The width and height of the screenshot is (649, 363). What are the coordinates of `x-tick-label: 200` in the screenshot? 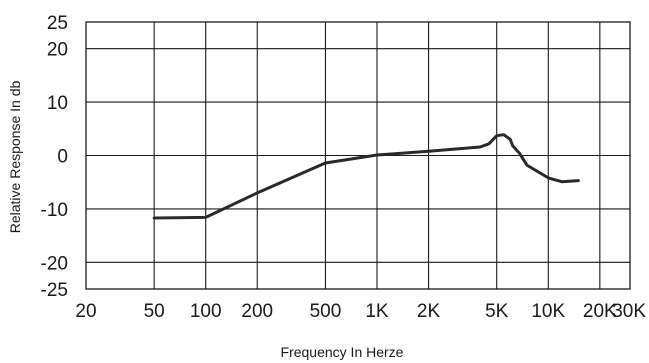 It's located at (257, 311).